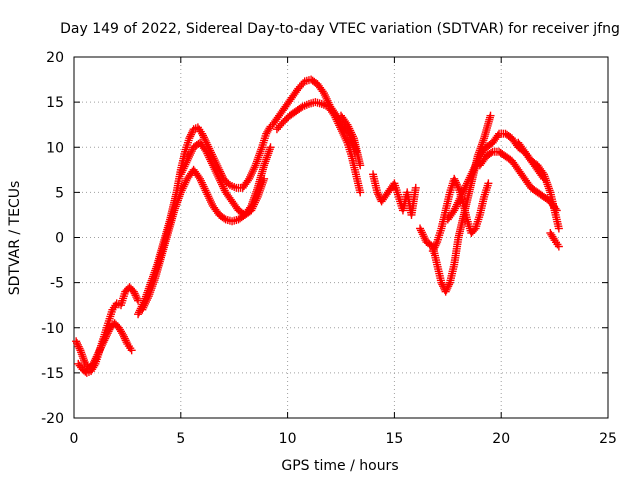 This screenshot has width=640, height=480. Describe the element at coordinates (501, 439) in the screenshot. I see `x-tick-label: 20` at that location.